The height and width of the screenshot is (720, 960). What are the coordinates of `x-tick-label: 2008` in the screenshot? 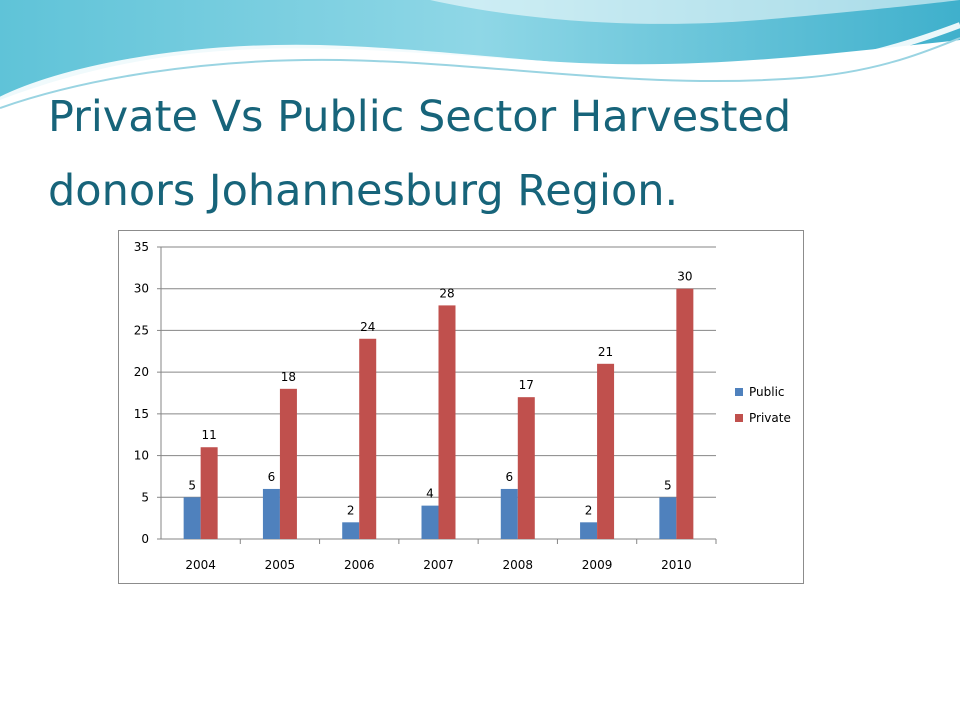 It's located at (518, 565).